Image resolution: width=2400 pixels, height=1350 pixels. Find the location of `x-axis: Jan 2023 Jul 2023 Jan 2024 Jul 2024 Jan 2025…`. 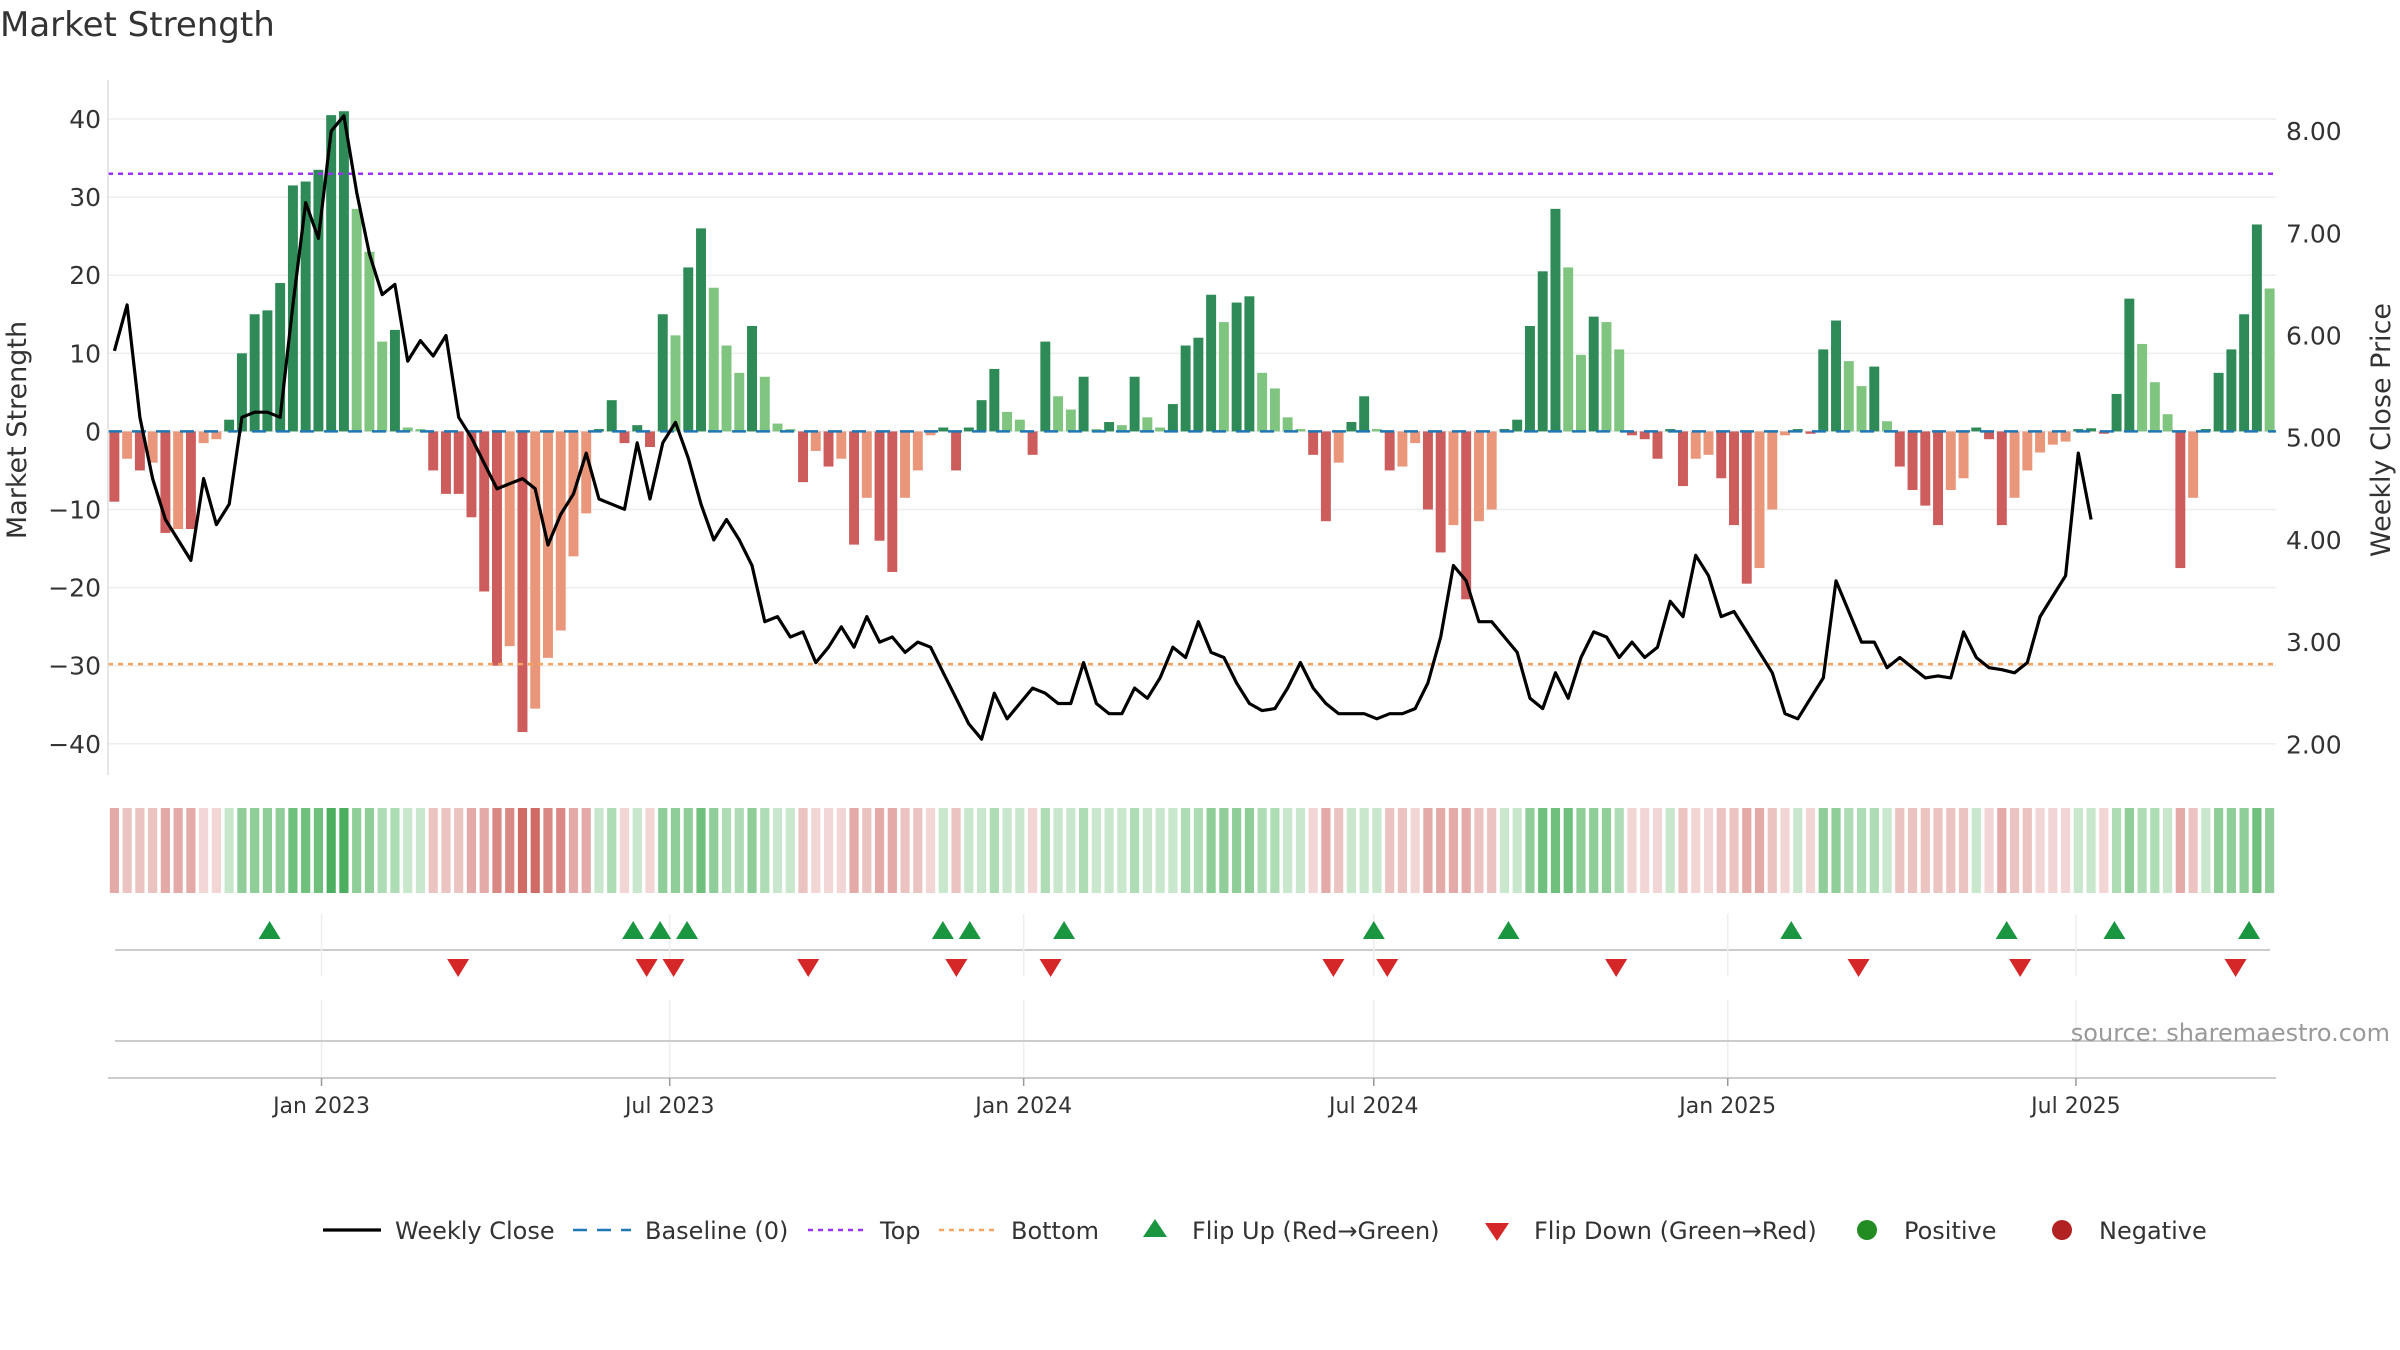

x-axis: Jan 2023 Jul 2023 Jan 2024 Jul 2024 Jan 2025… is located at coordinates (1192, 1098).